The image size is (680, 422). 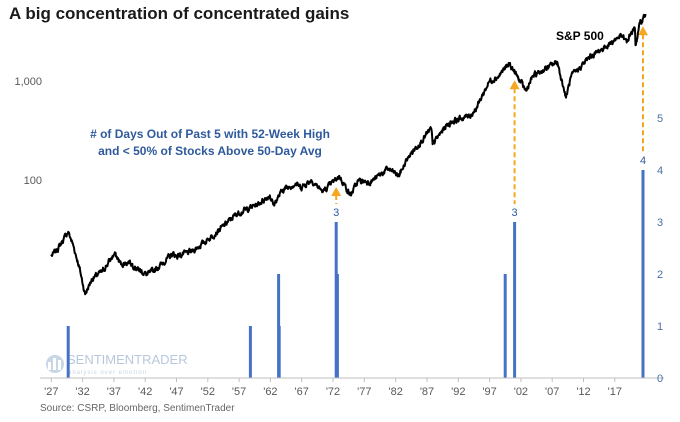 What do you see at coordinates (427, 392) in the screenshot?
I see `x-tick-label: '87` at bounding box center [427, 392].